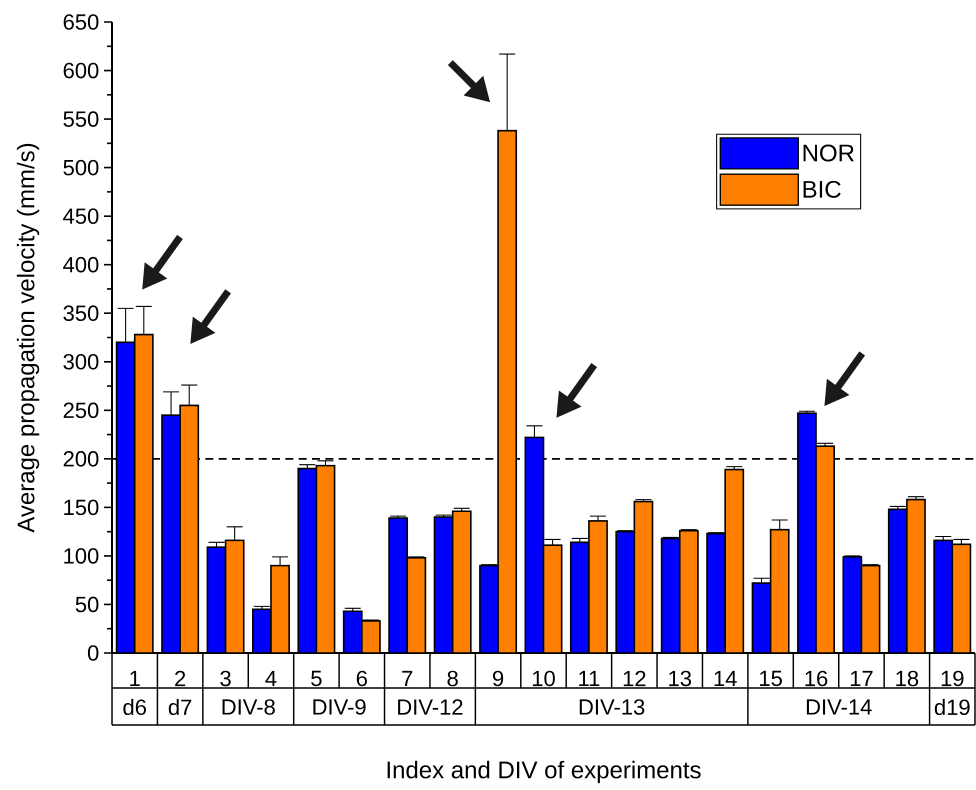 The height and width of the screenshot is (790, 976). I want to click on x-tick-label: 15, so click(771, 678).